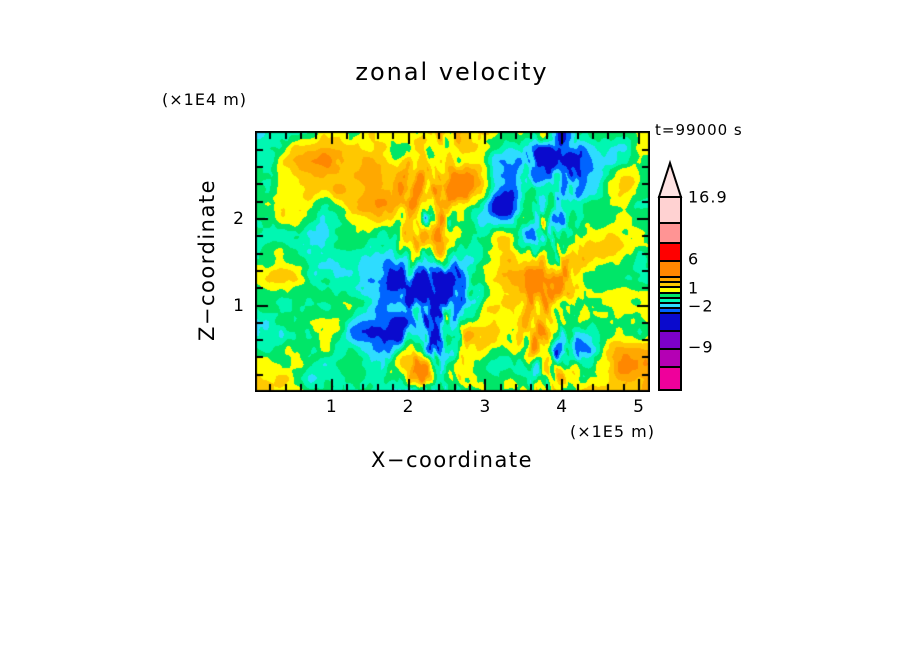 The image size is (904, 654). I want to click on chart-title: zonal velocity, so click(452, 72).